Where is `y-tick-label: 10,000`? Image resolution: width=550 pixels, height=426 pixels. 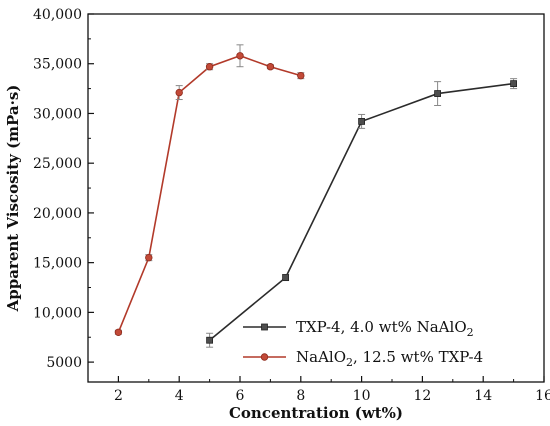 y-tick-label: 10,000 is located at coordinates (57, 313).